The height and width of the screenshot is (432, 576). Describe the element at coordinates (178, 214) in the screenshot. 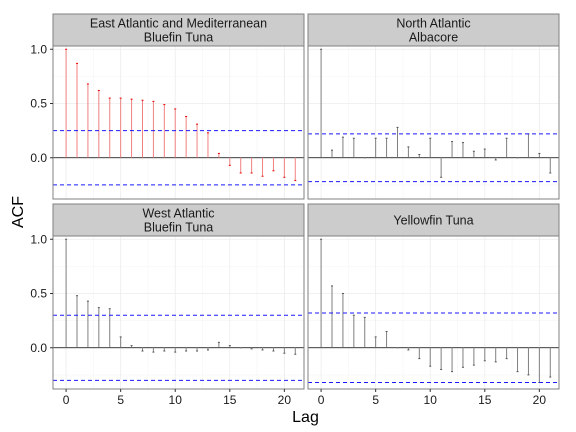

I see `facet-title-line: West Atlantic` at that location.